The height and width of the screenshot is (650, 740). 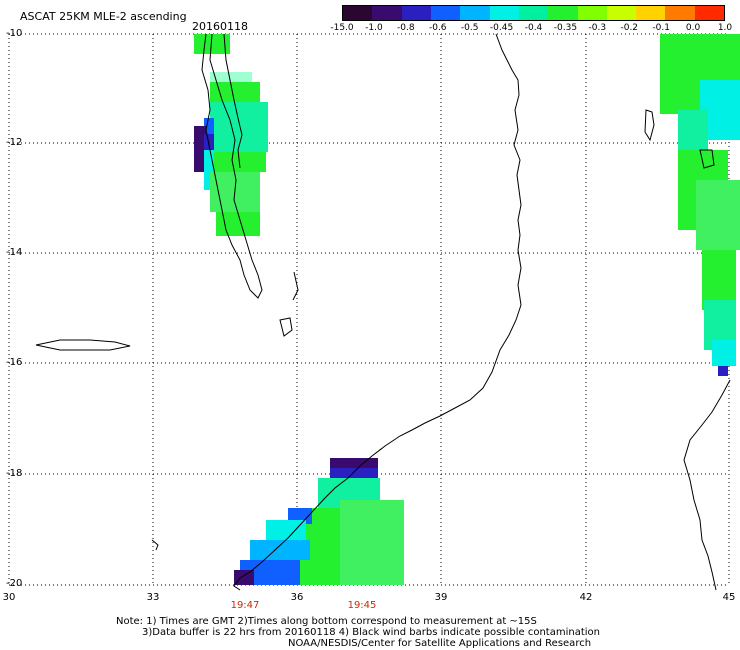 What do you see at coordinates (286, 327) in the screenshot?
I see `coastline-lake-kariba` at bounding box center [286, 327].